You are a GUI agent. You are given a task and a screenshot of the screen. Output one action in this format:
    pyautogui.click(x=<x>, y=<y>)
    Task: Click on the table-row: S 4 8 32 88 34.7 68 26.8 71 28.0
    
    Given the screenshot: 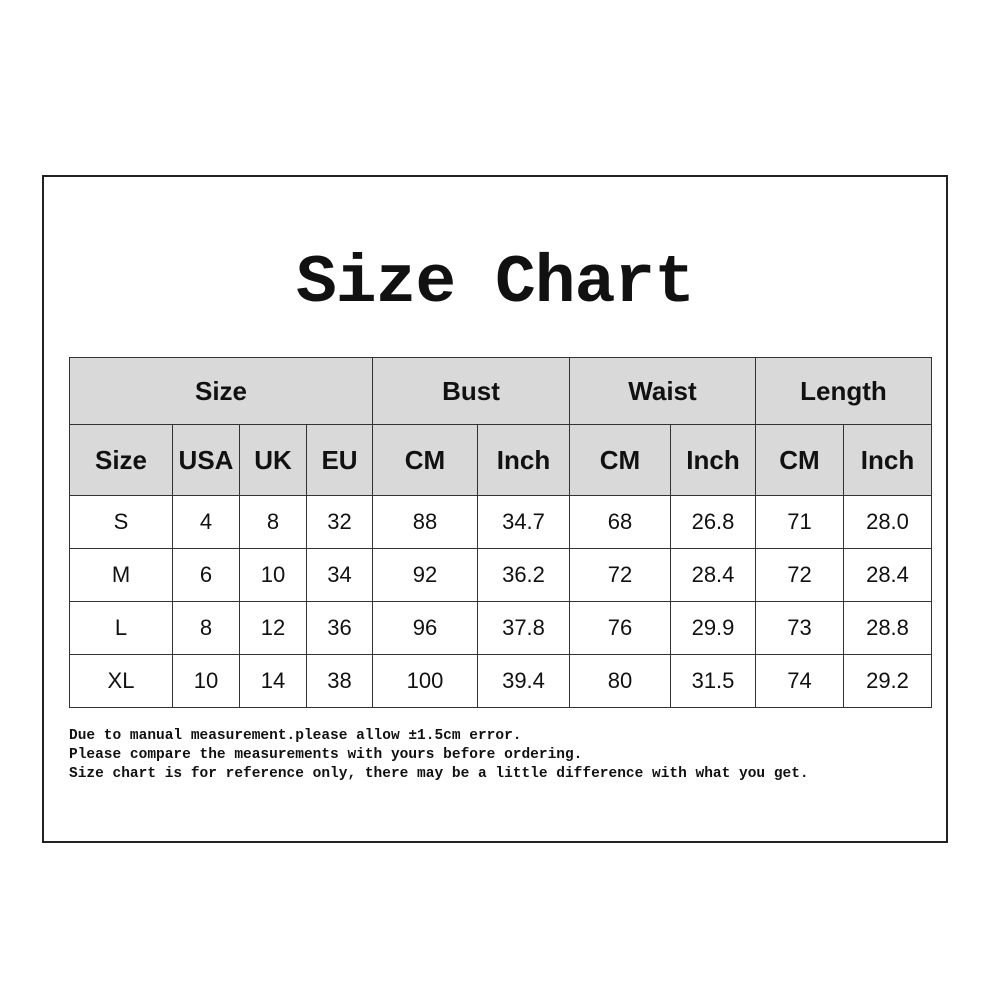 What is the action you would take?
    pyautogui.click(x=500, y=522)
    